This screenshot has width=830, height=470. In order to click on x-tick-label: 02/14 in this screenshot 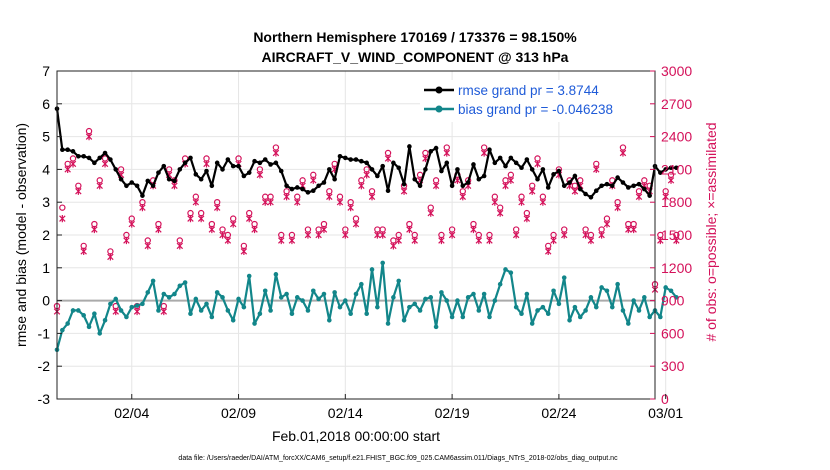, I will do `click(345, 413)`.